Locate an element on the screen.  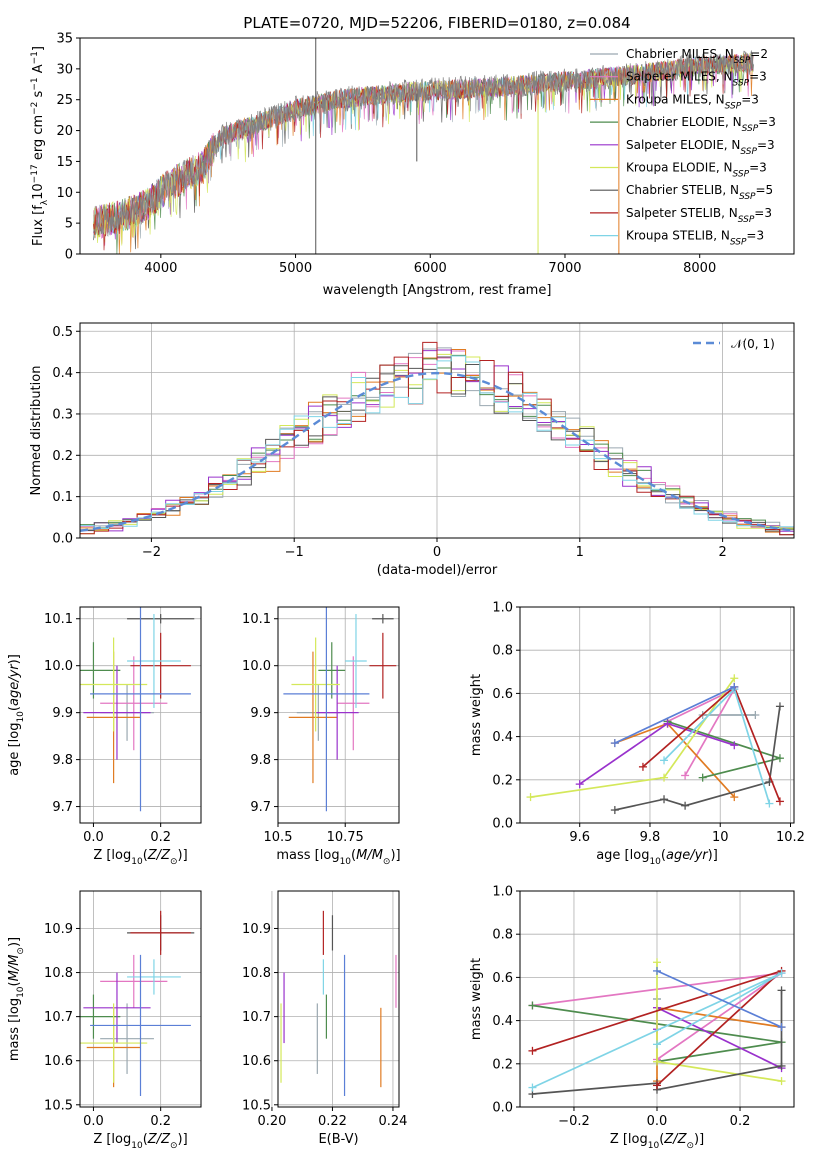
y-tick-label: 20 is located at coordinates (64, 131).